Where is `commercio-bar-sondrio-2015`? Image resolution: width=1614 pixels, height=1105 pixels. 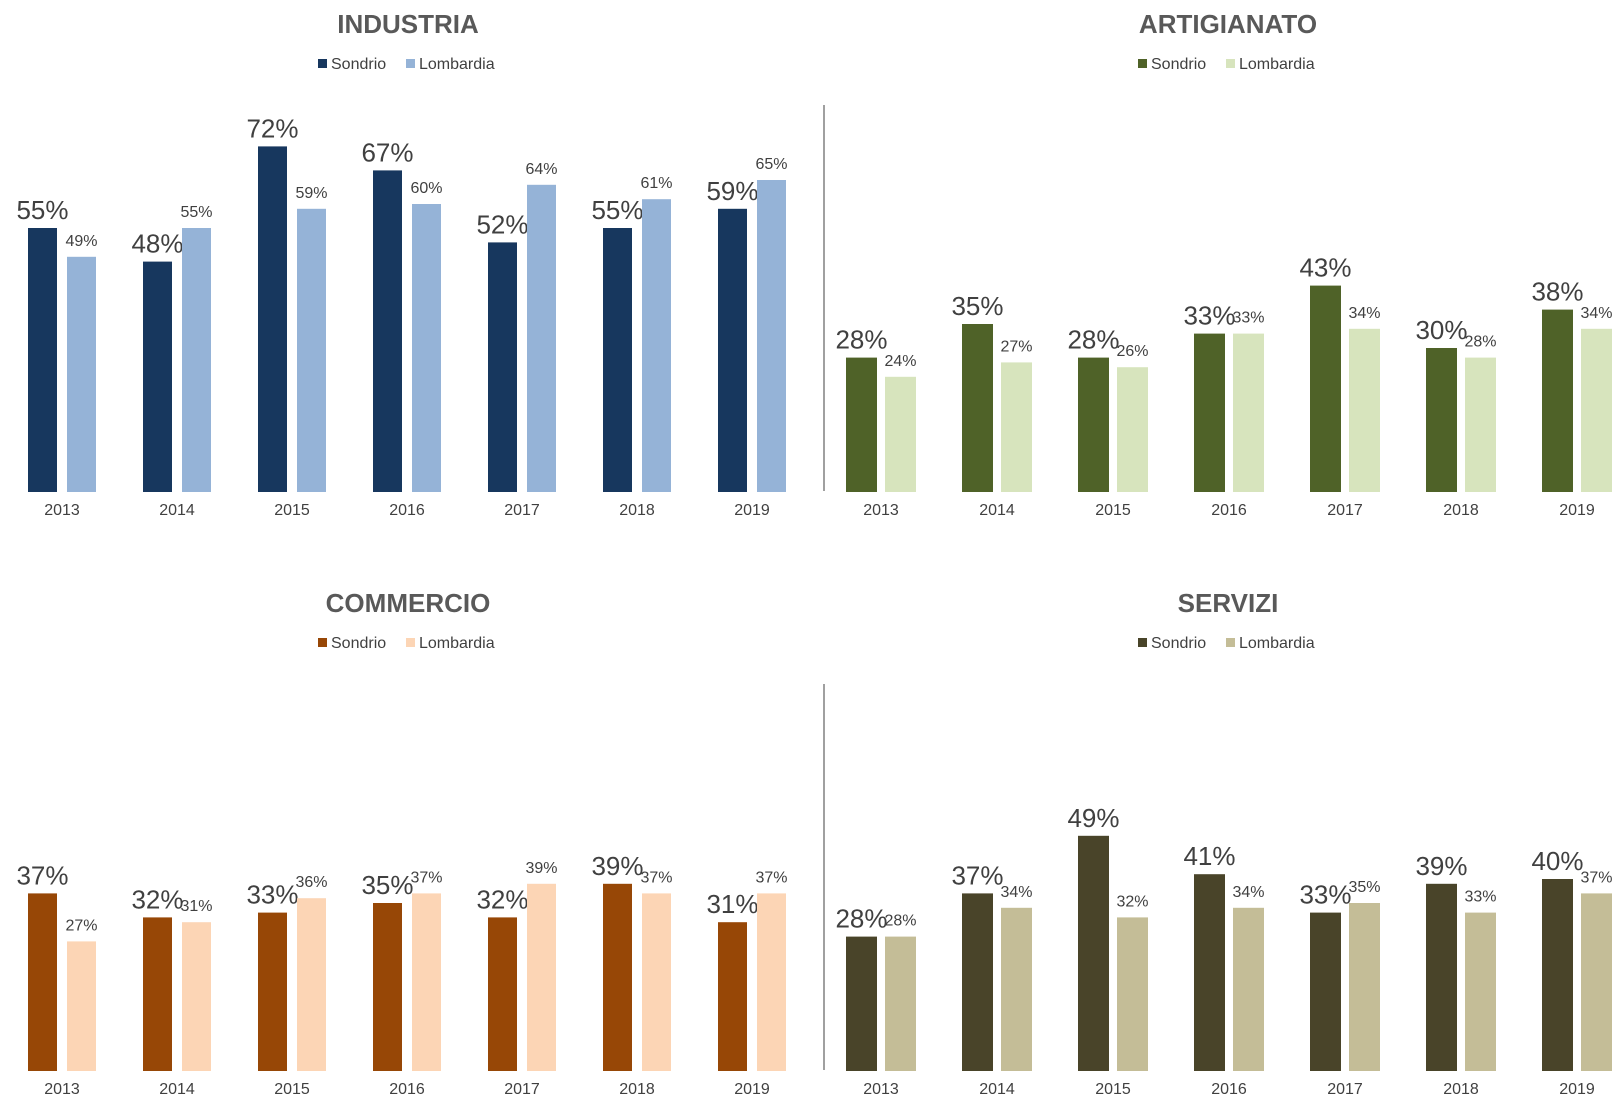 commercio-bar-sondrio-2015 is located at coordinates (272, 991).